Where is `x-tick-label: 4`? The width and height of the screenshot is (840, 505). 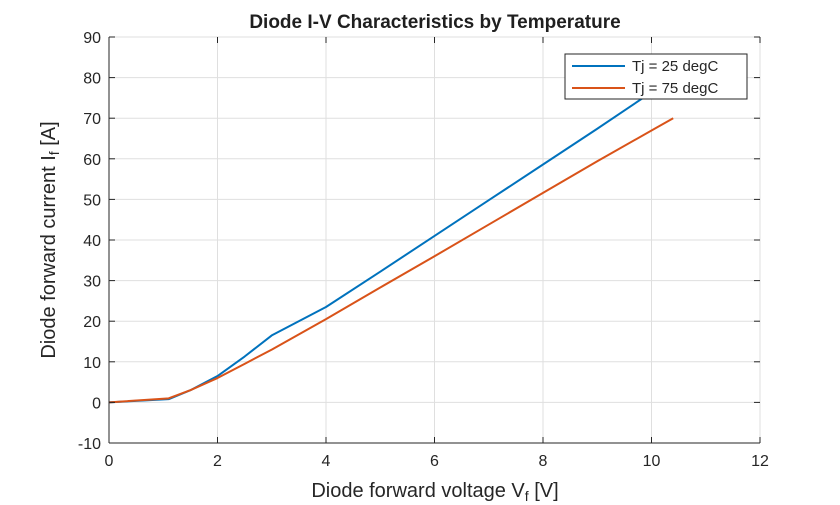
x-tick-label: 4 is located at coordinates (326, 461).